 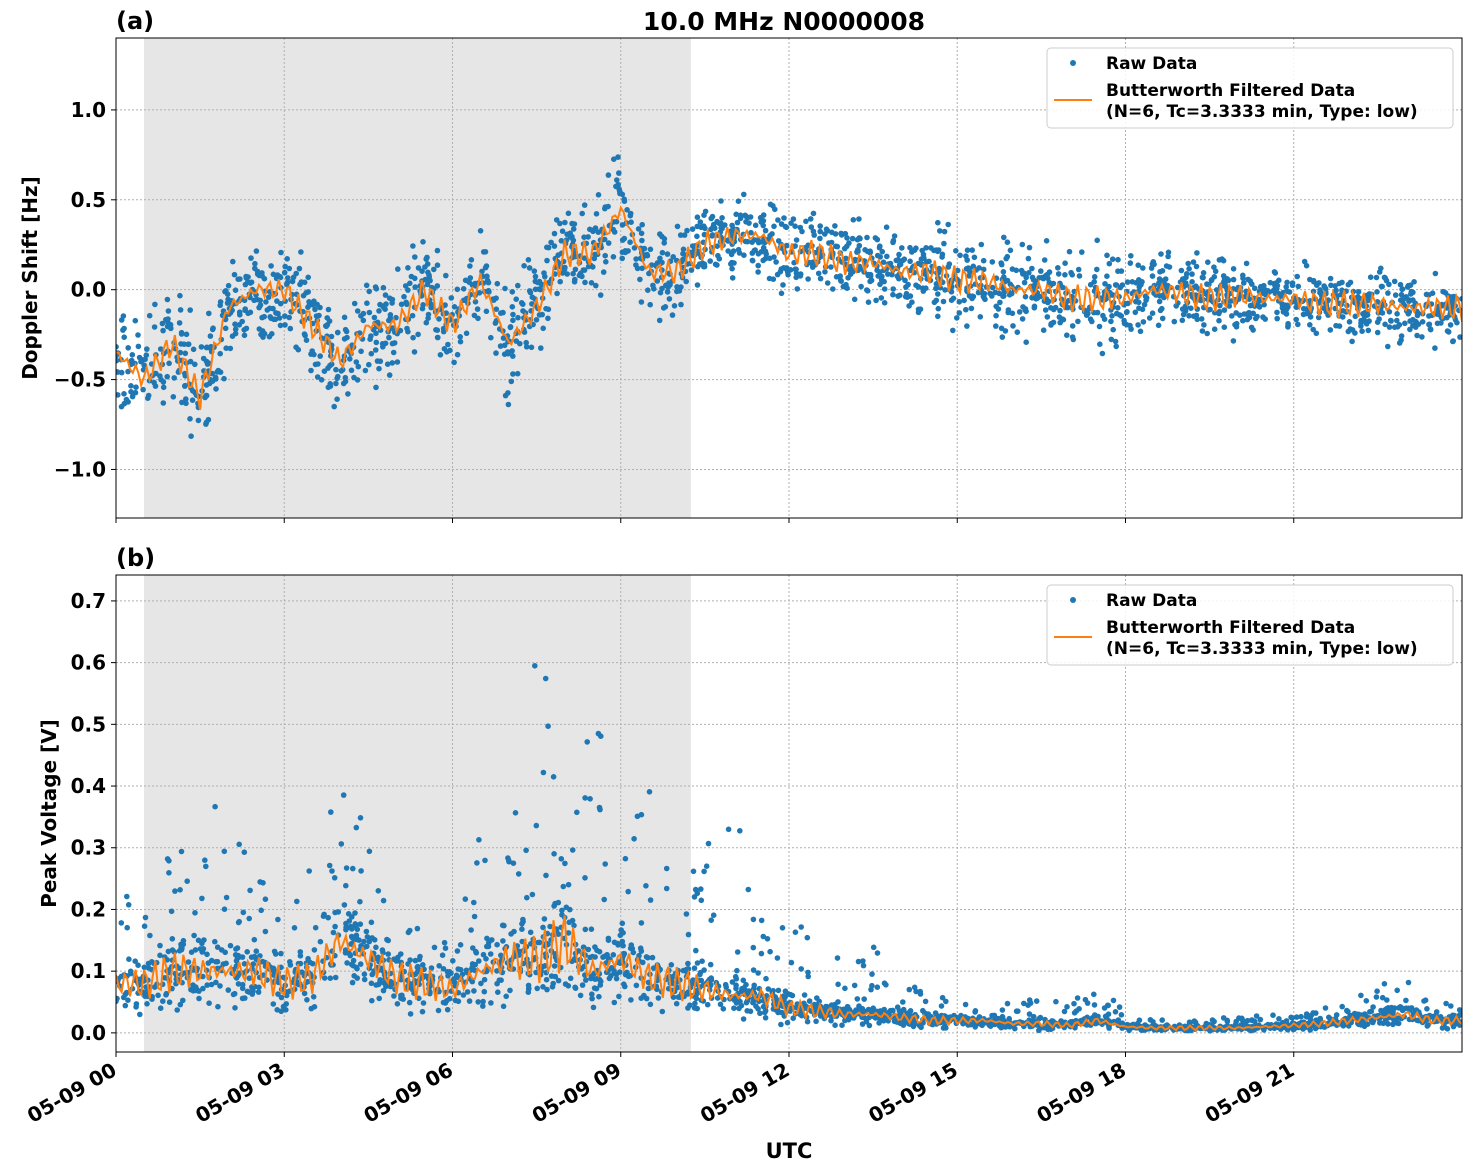 I want to click on y-tick-label: 0.0, so click(x=88, y=1033).